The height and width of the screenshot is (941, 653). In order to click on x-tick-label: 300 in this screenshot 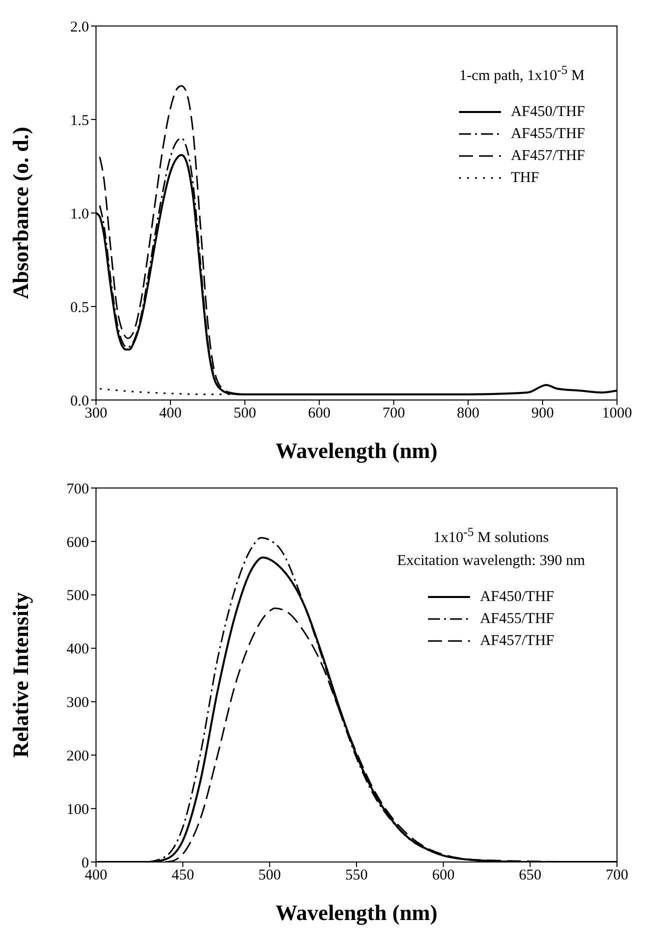, I will do `click(96, 414)`.